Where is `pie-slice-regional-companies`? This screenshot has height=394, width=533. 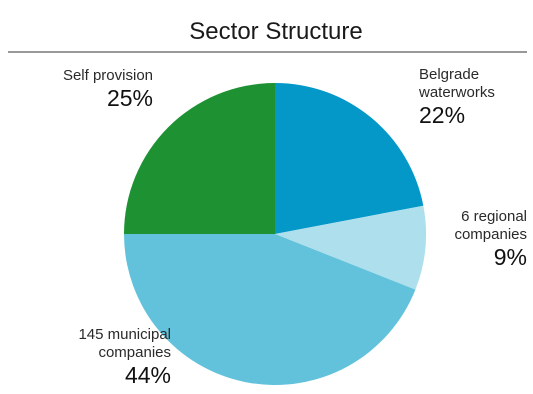
pie-slice-regional-companies is located at coordinates (351, 247).